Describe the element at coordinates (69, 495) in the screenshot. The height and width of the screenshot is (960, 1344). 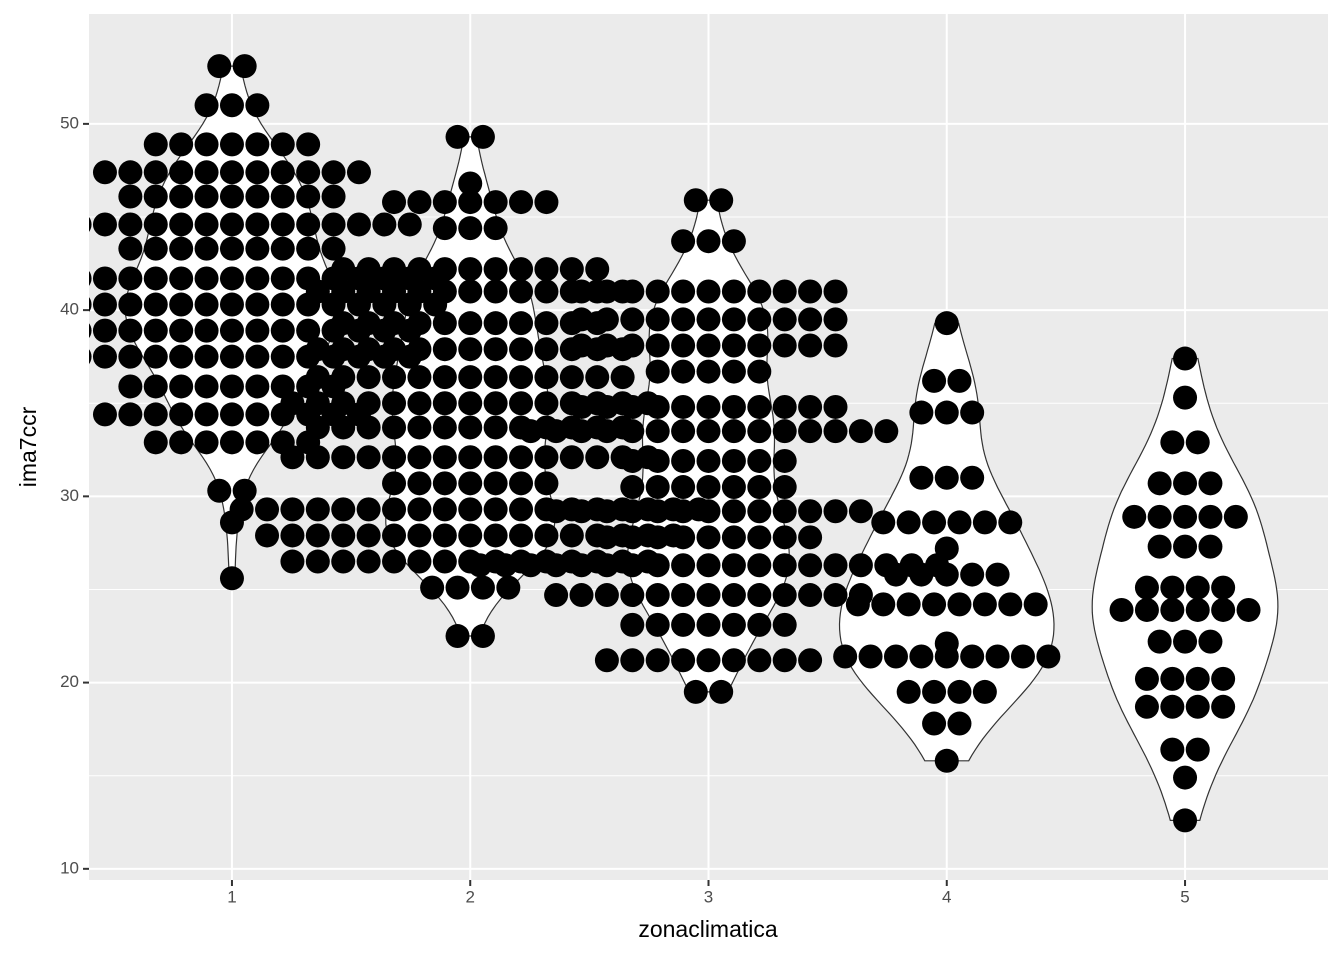
I see `y-tick-label: 30` at that location.